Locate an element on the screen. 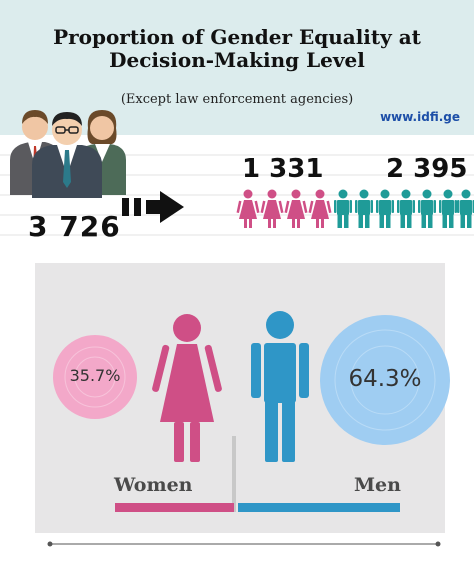  women-count: 1 331 is located at coordinates (283, 169).